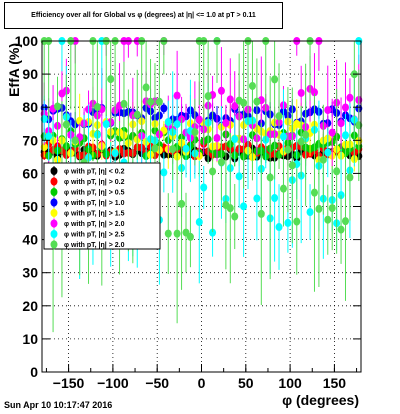 This screenshot has height=414, width=400. What do you see at coordinates (94, 182) in the screenshot?
I see `legend-label: φ with pT, |η| > 0.2` at bounding box center [94, 182].